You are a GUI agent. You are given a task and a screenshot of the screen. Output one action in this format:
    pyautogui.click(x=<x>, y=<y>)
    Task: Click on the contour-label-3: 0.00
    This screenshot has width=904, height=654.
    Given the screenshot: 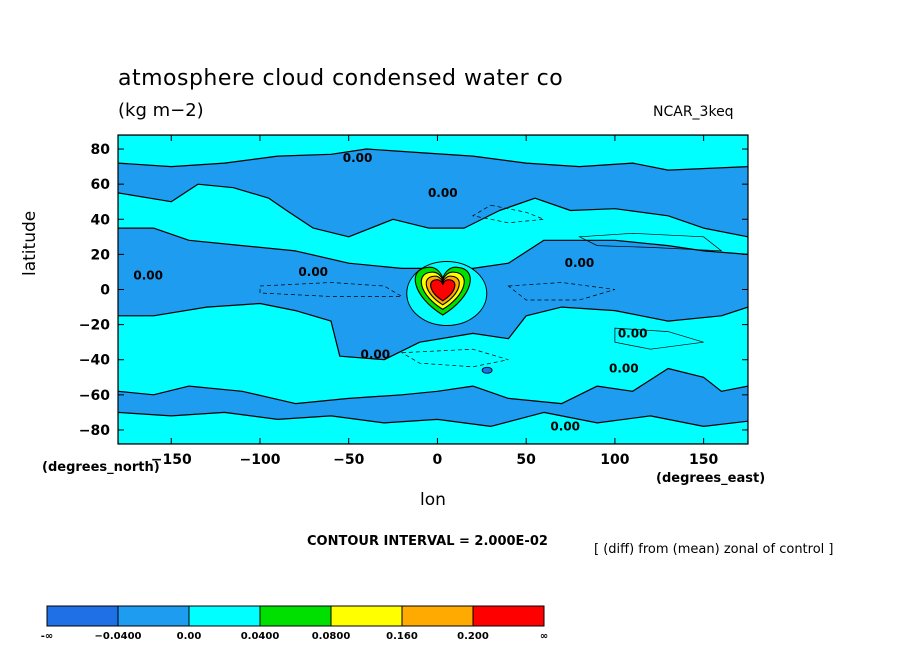 What is the action you would take?
    pyautogui.click(x=313, y=272)
    